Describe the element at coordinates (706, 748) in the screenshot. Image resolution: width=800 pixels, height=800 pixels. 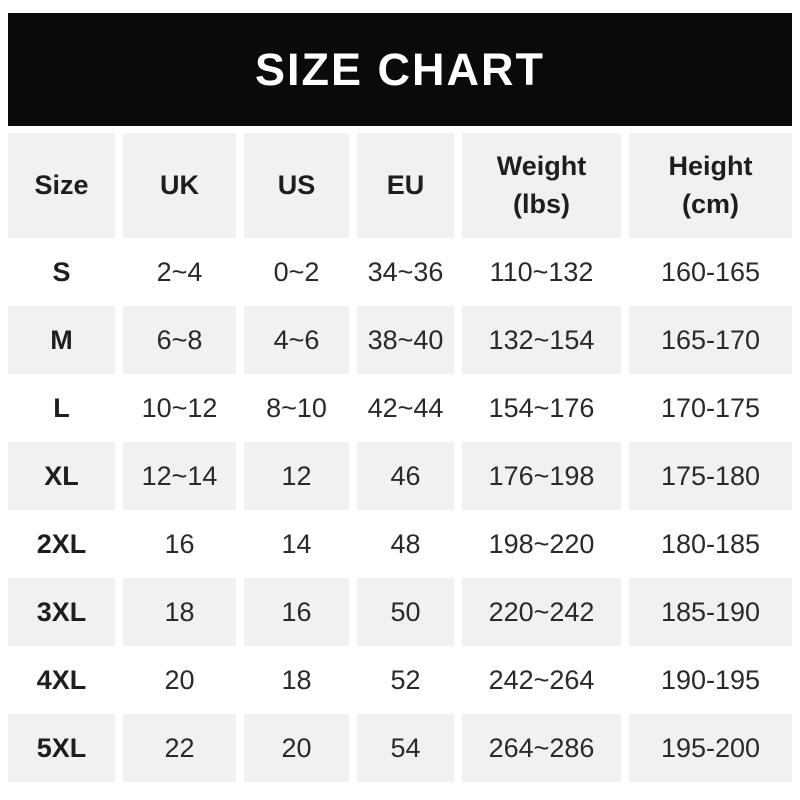
I see `cell-height: 195-200` at that location.